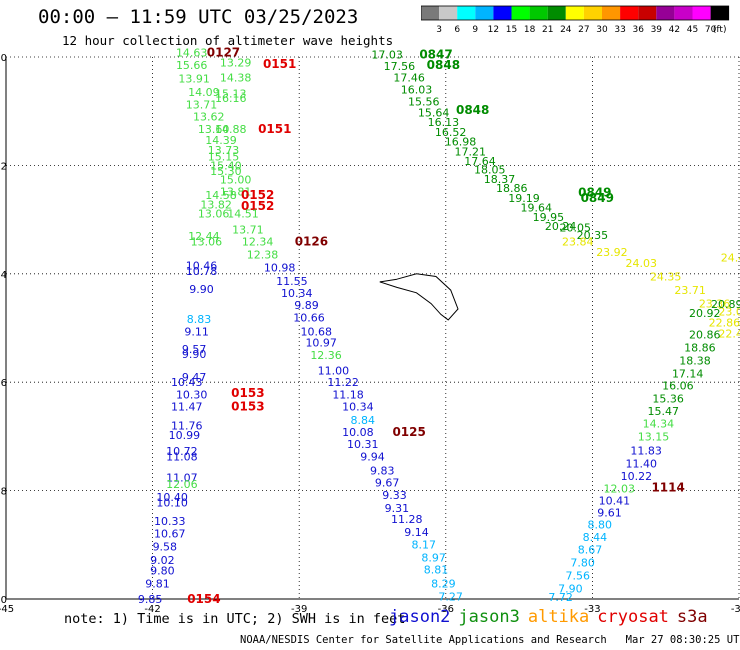  Describe the element at coordinates (236, 62) in the screenshot. I see `wave-height-value: 13.29` at that location.